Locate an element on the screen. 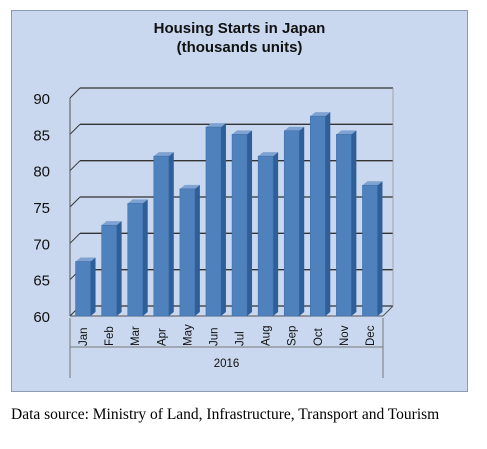  x-tick-label: Dec is located at coordinates (371, 335).